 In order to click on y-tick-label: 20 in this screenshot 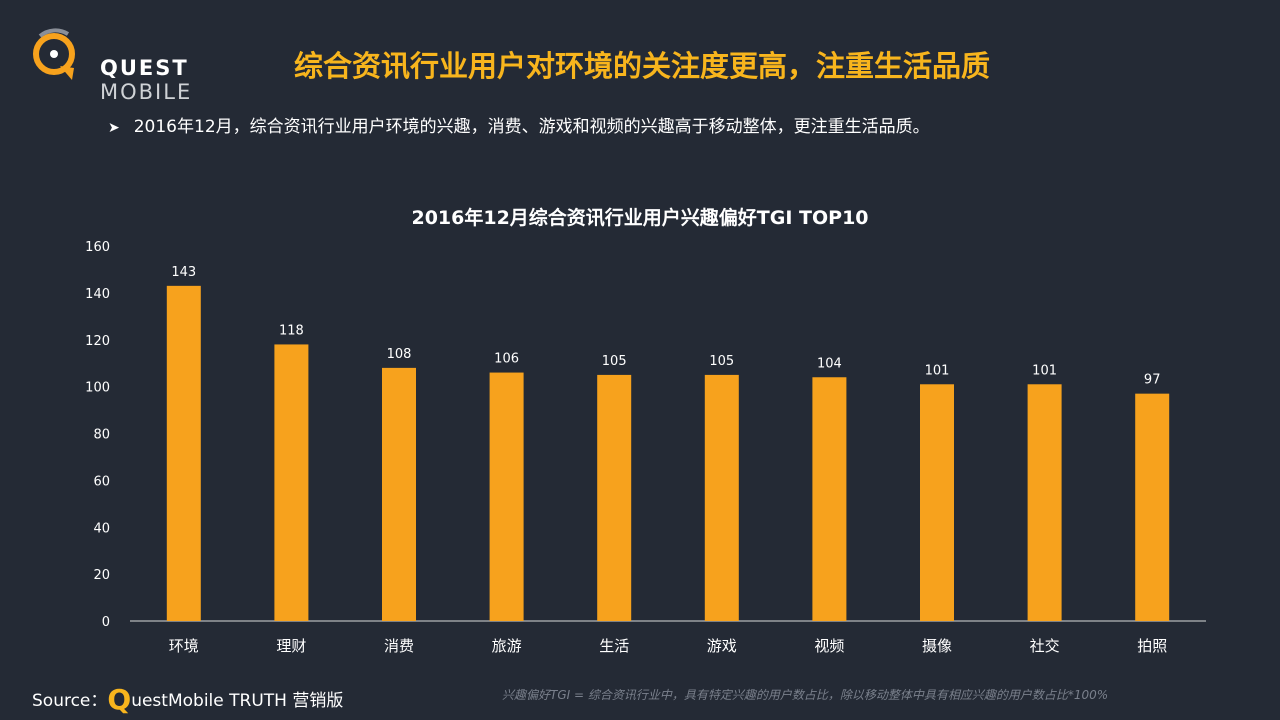, I will do `click(101, 575)`.